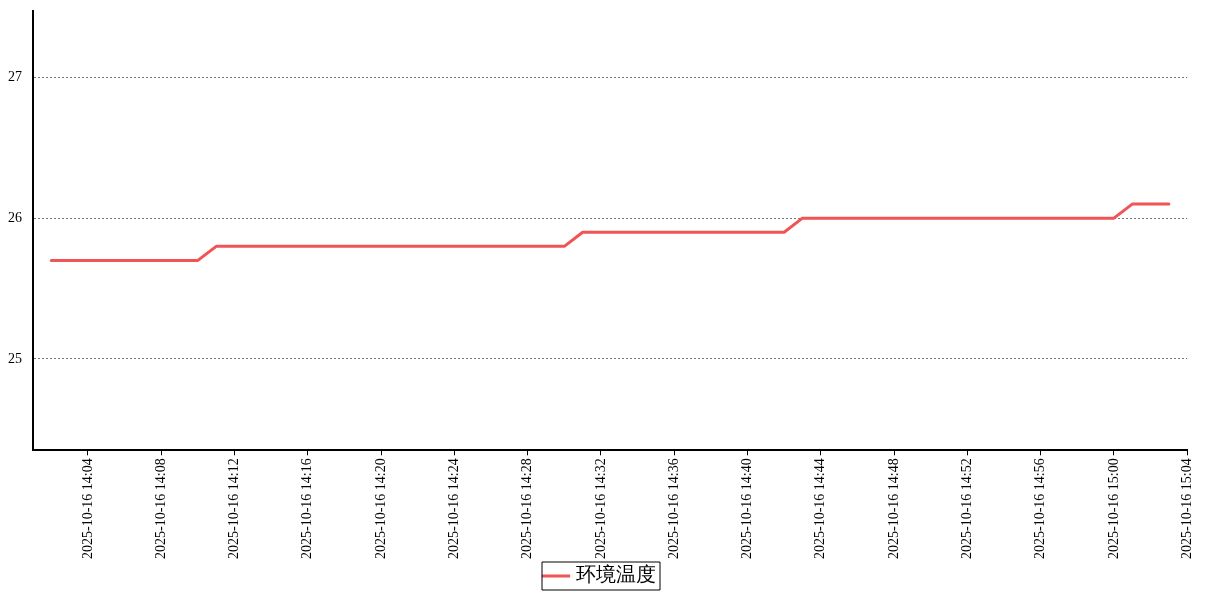  What do you see at coordinates (747, 508) in the screenshot?
I see `x-tick-label: 2025-10-16 14:40` at bounding box center [747, 508].